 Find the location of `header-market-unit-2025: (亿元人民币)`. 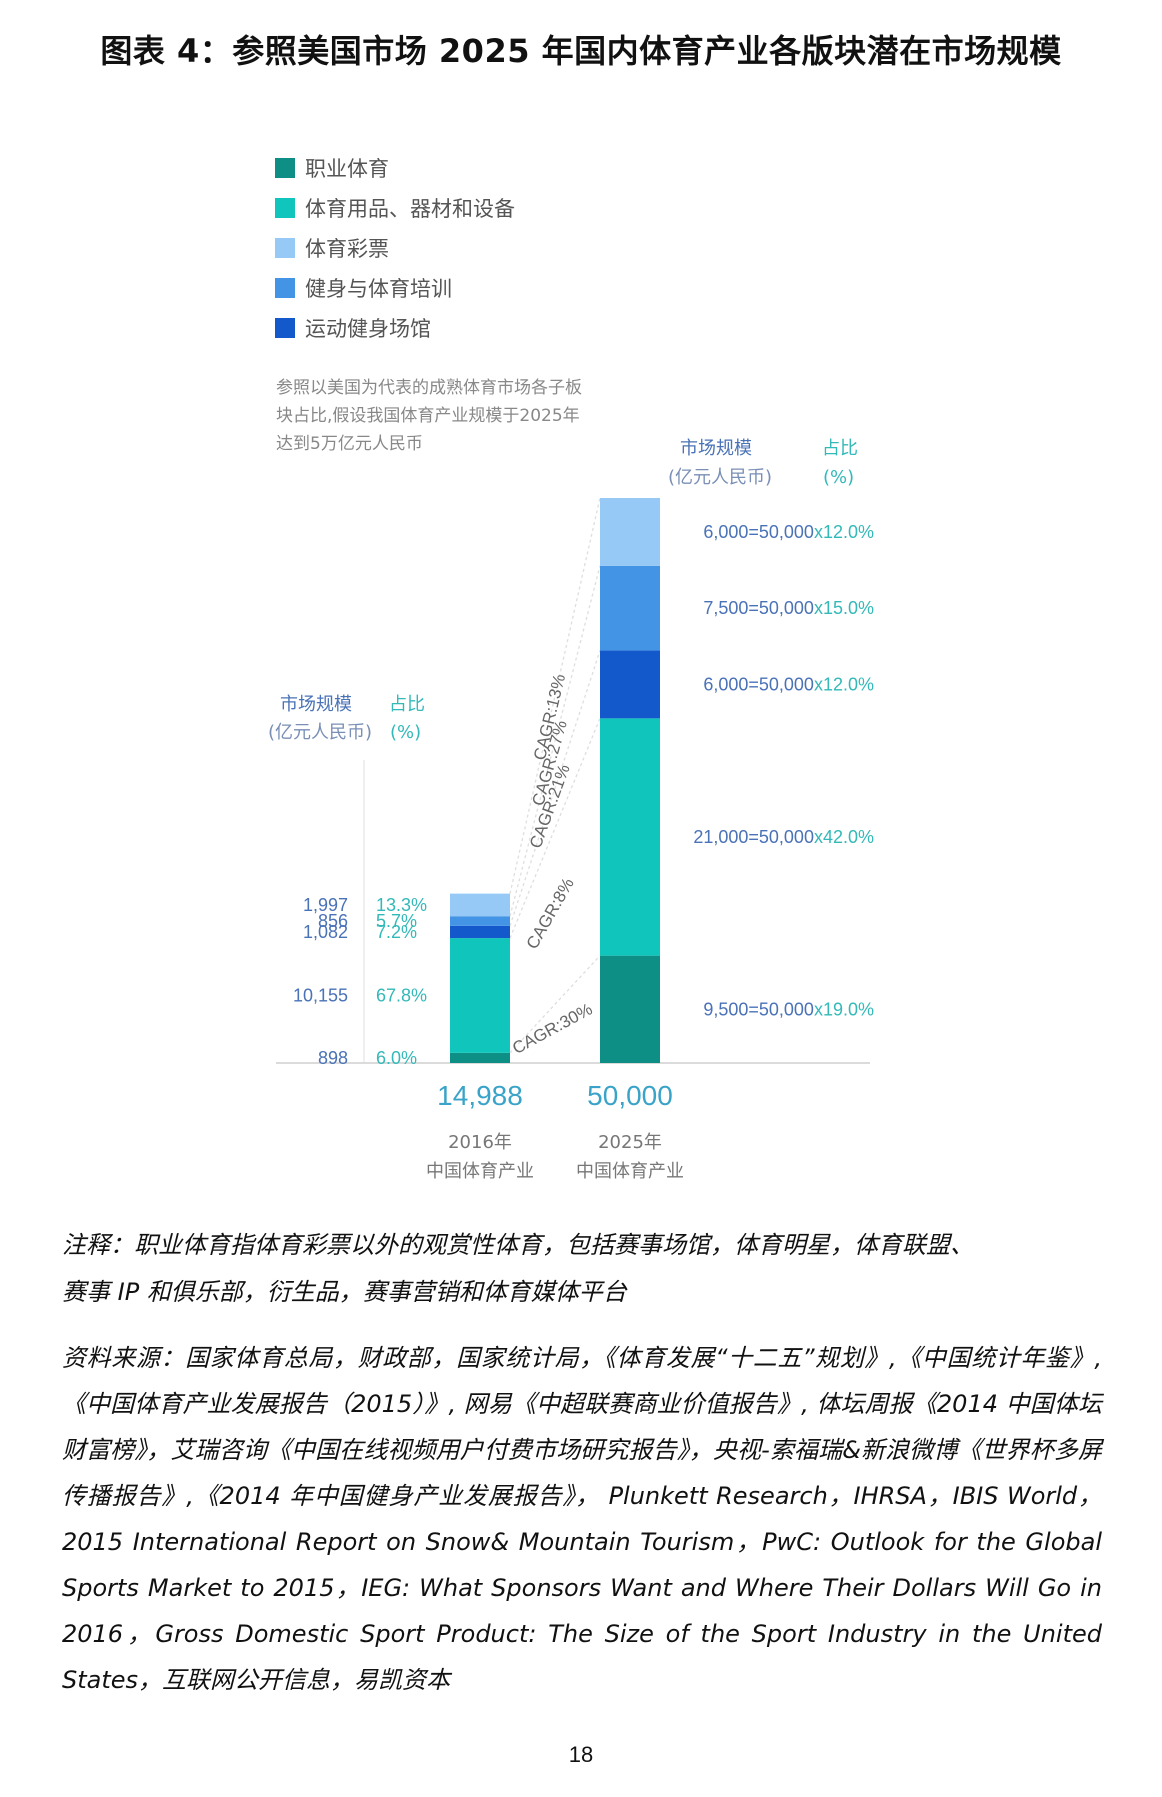

header-market-unit-2025: (亿元人民币) is located at coordinates (720, 477).